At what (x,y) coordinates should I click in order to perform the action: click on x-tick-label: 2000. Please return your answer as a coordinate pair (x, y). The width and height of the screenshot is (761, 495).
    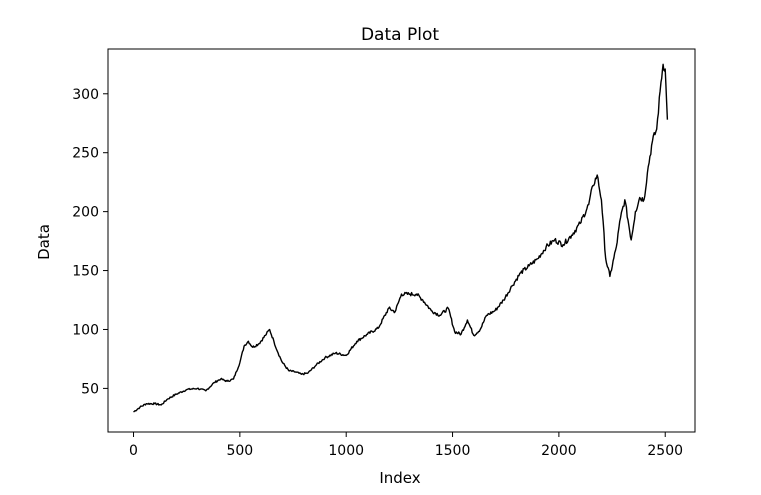
    Looking at the image, I should click on (559, 451).